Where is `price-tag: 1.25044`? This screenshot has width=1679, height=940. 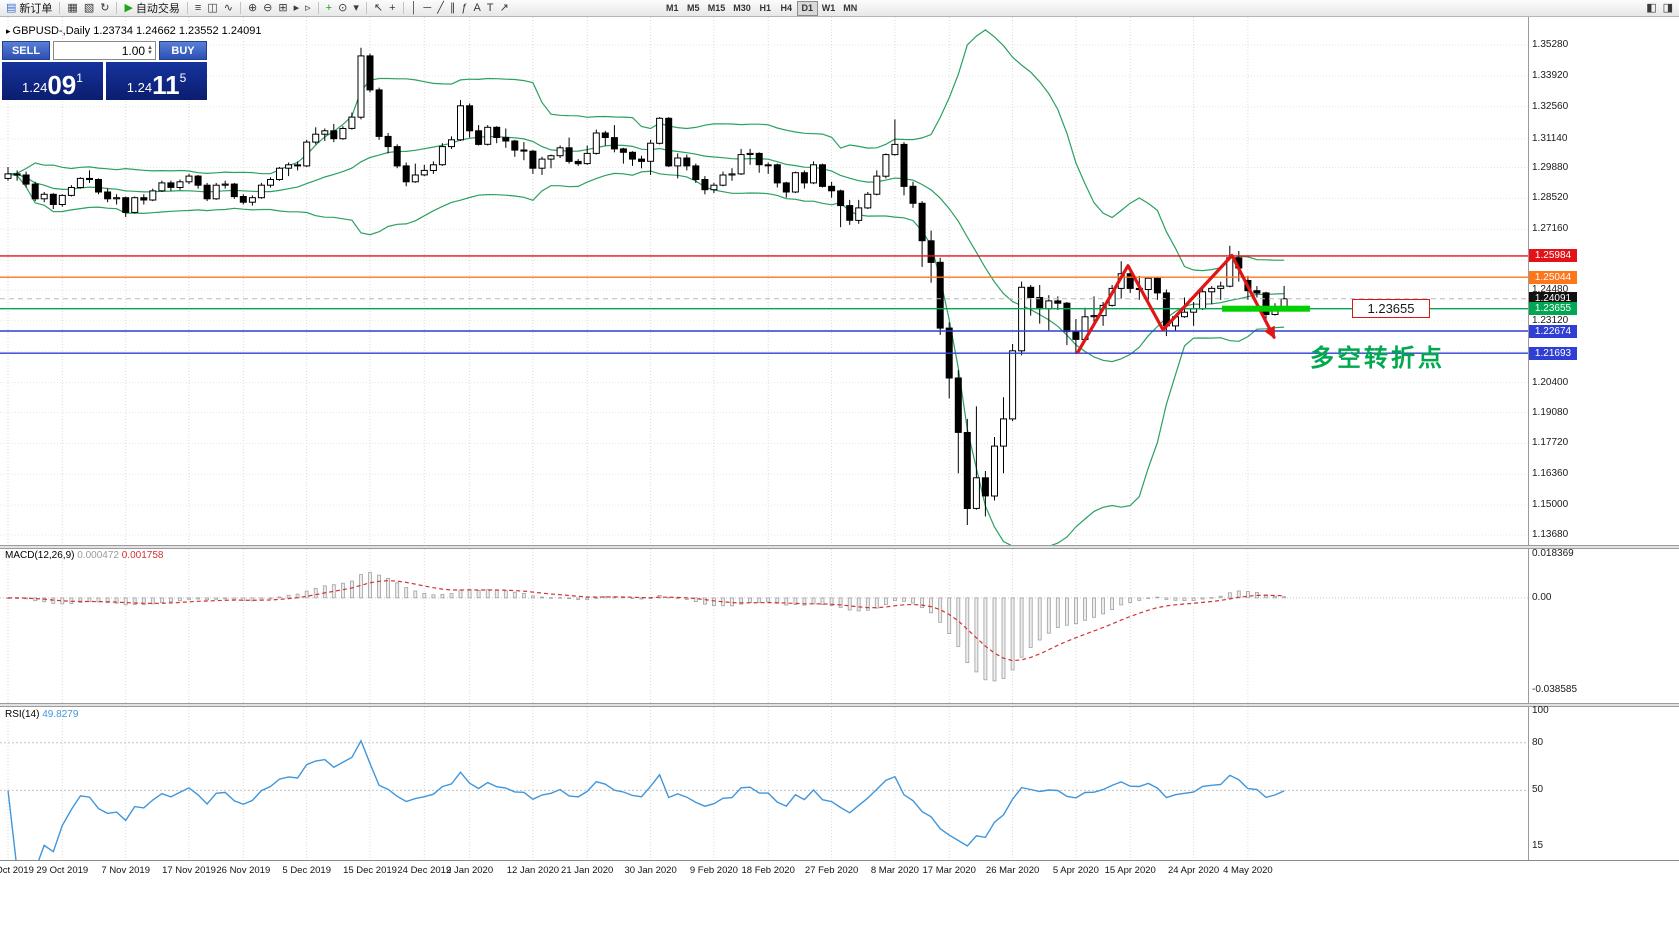
price-tag: 1.25044 is located at coordinates (1553, 277).